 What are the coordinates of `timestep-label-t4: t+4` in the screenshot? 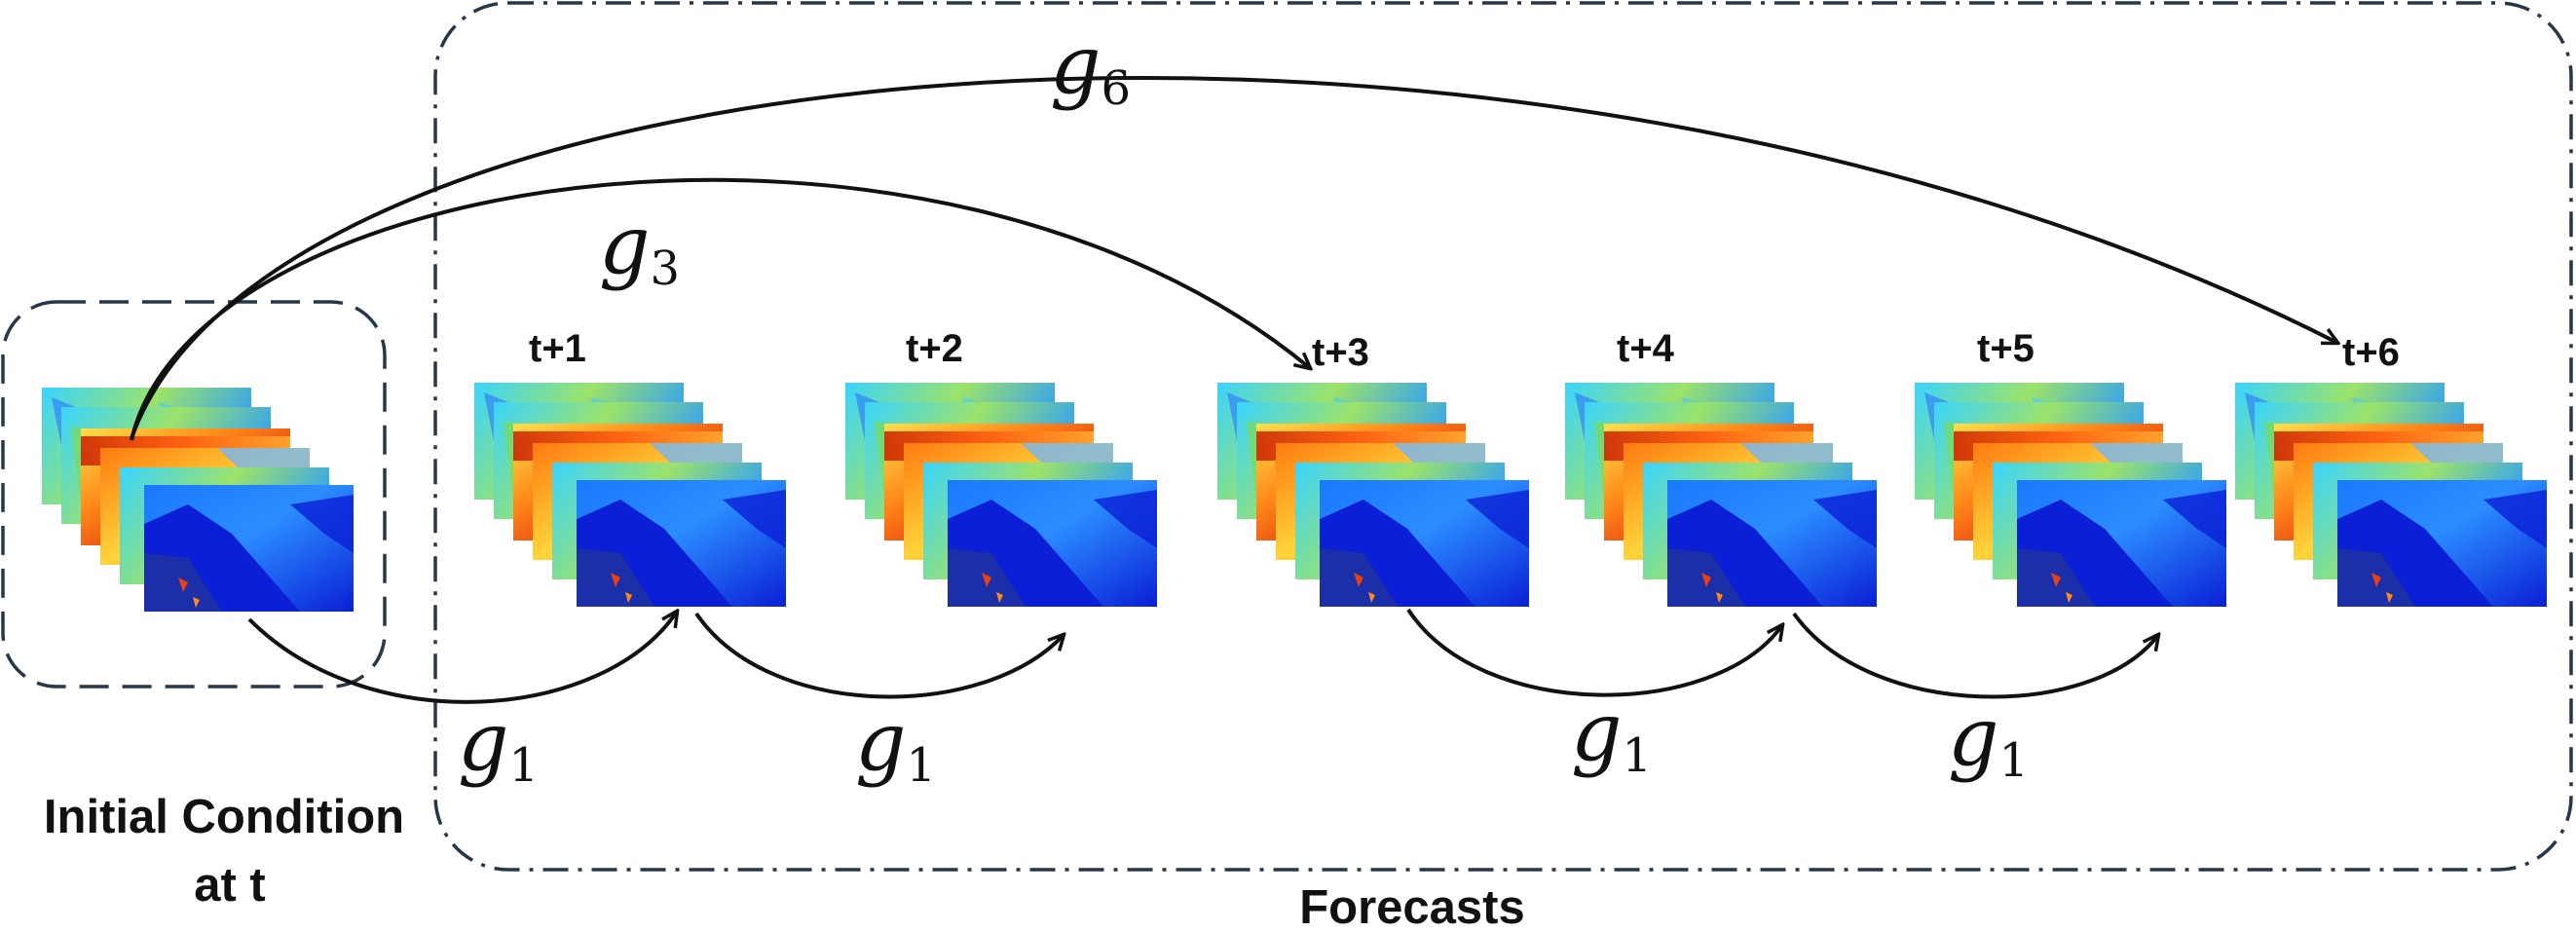 It's located at (1646, 348).